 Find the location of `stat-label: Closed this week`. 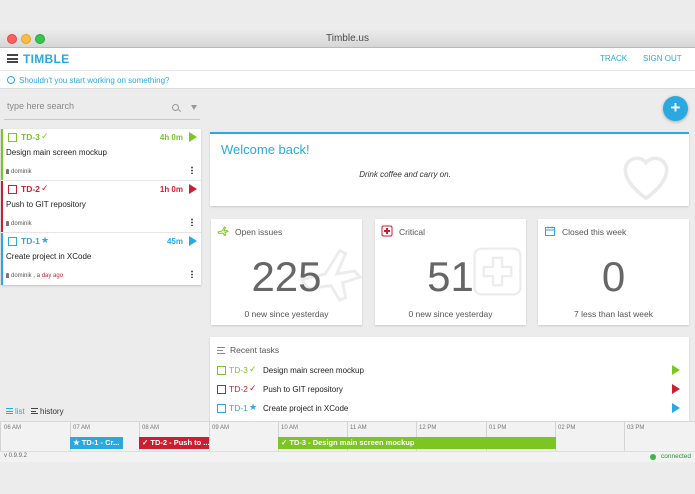

stat-label: Closed this week is located at coordinates (594, 232).